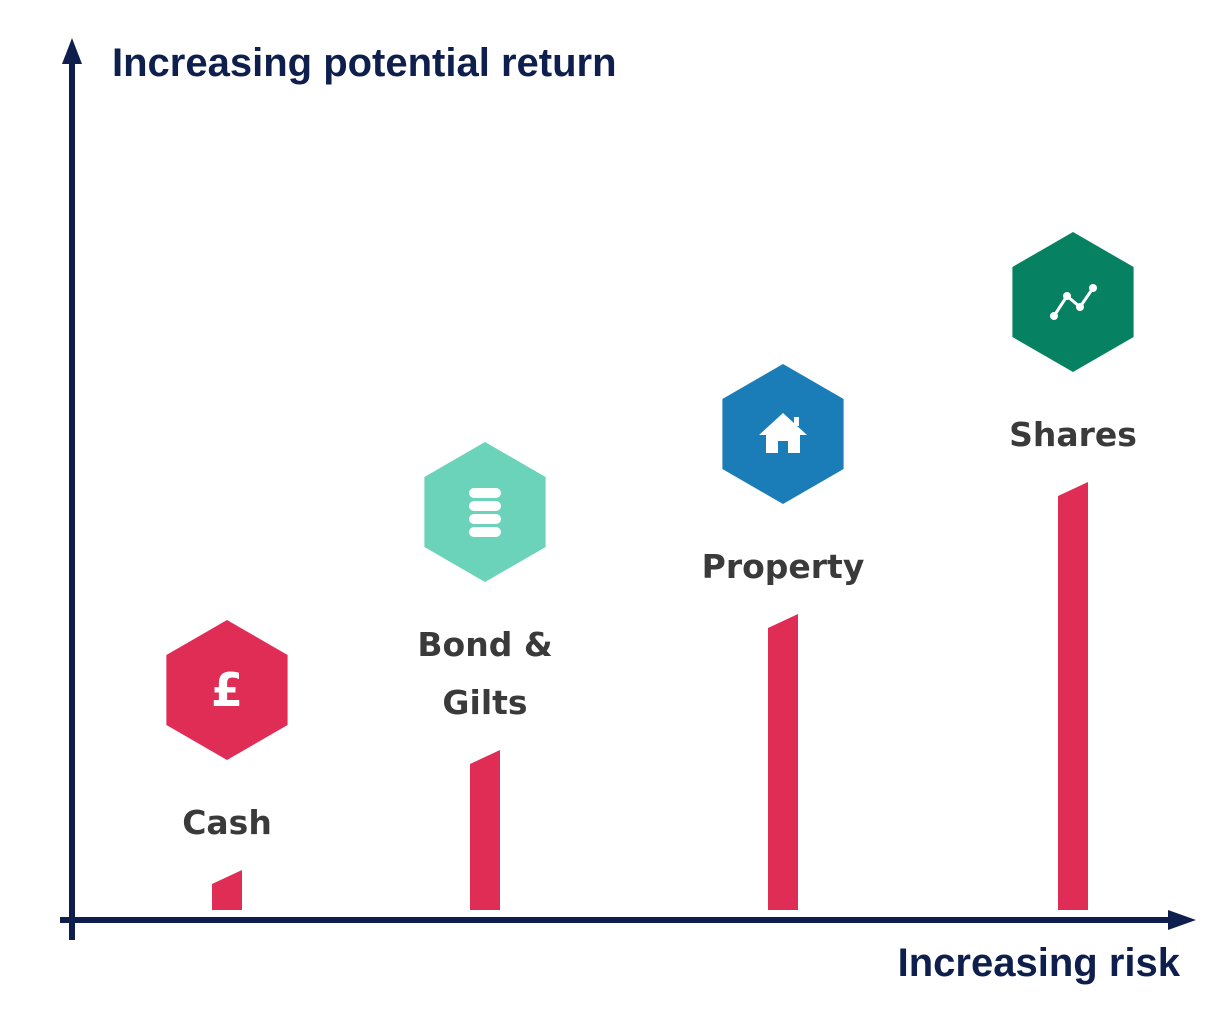 The image size is (1224, 1012). I want to click on bar-bond-gilts, so click(485, 830).